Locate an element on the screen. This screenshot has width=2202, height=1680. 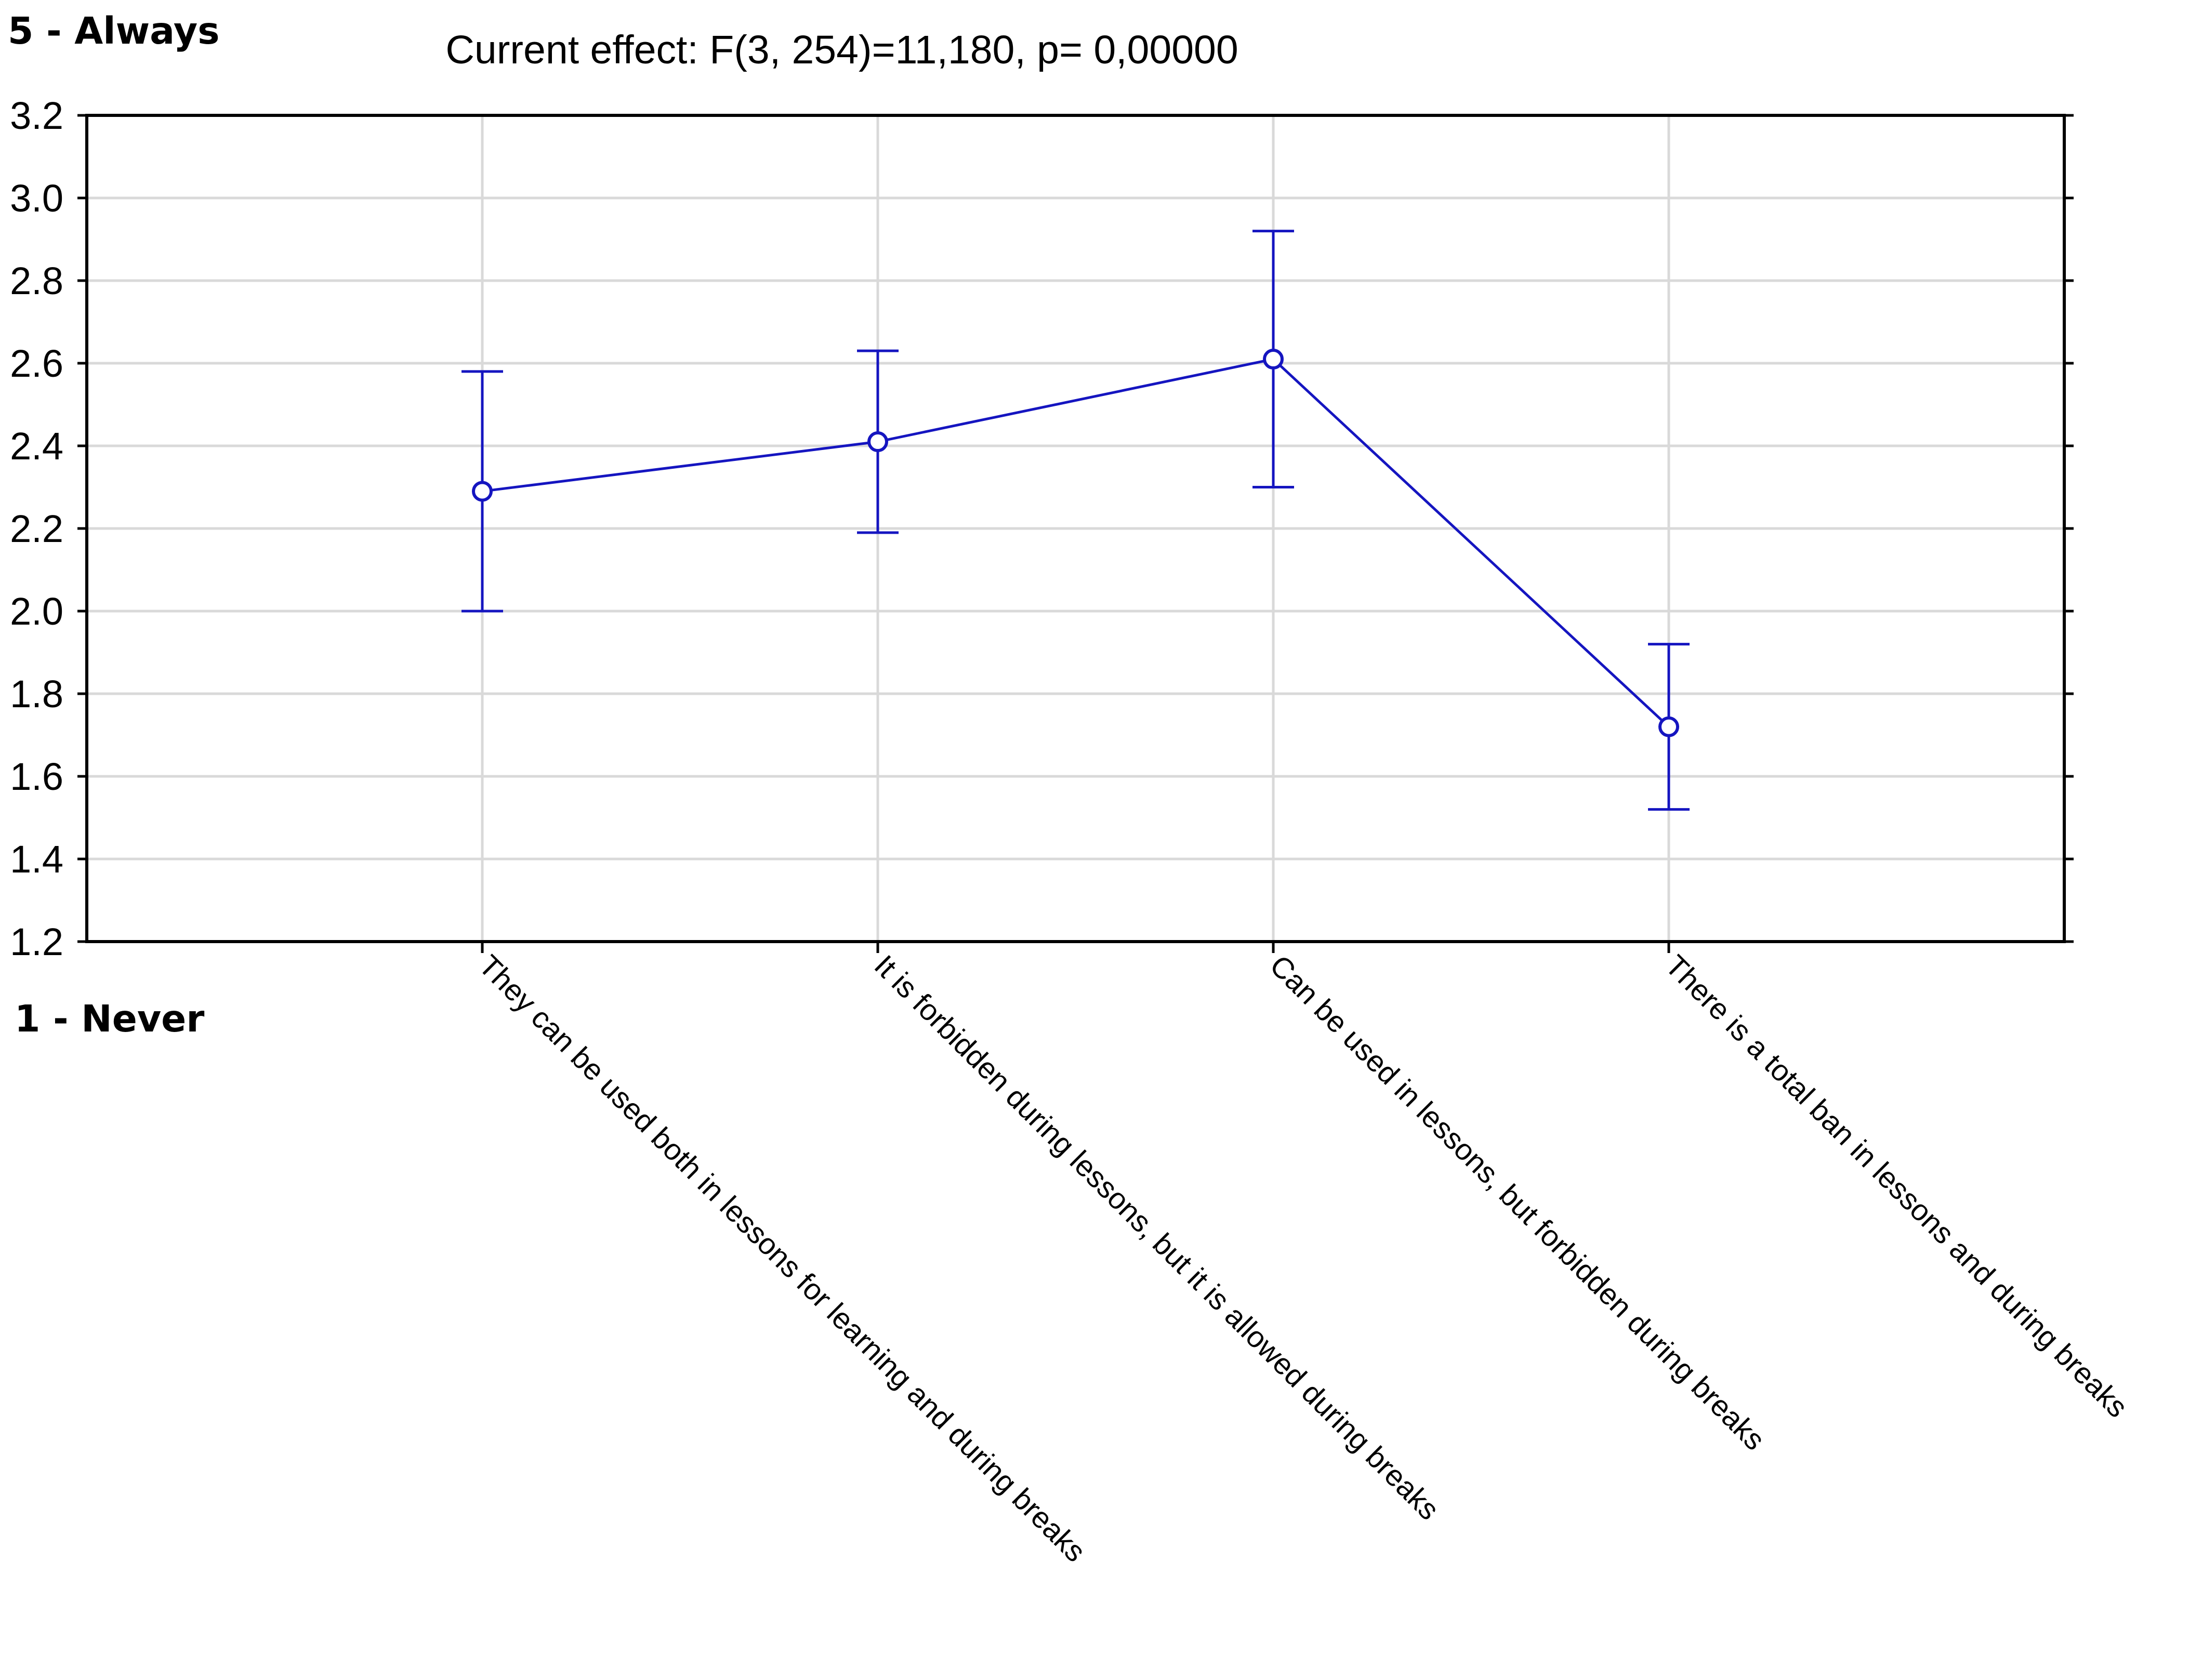
y-tick-label: 3.2 is located at coordinates (36, 115).